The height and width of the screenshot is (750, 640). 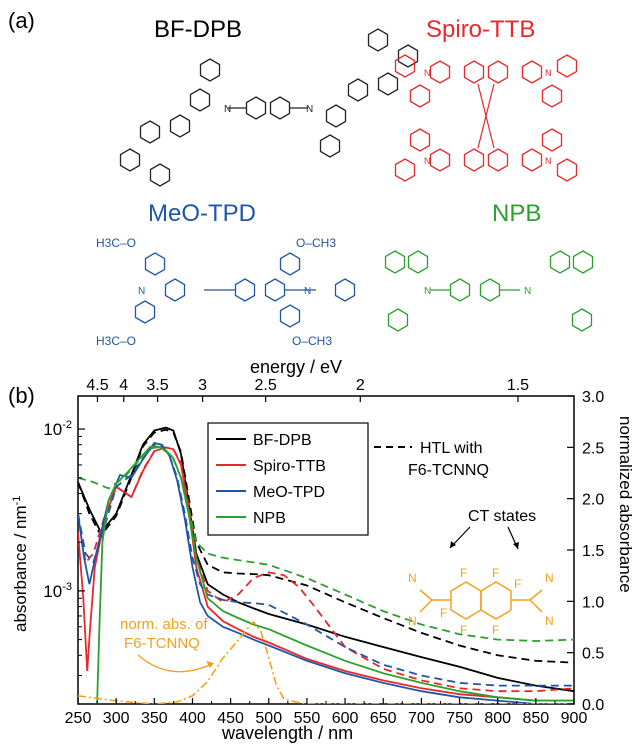 I want to click on top-tick-label: 4.5, so click(x=97, y=385).